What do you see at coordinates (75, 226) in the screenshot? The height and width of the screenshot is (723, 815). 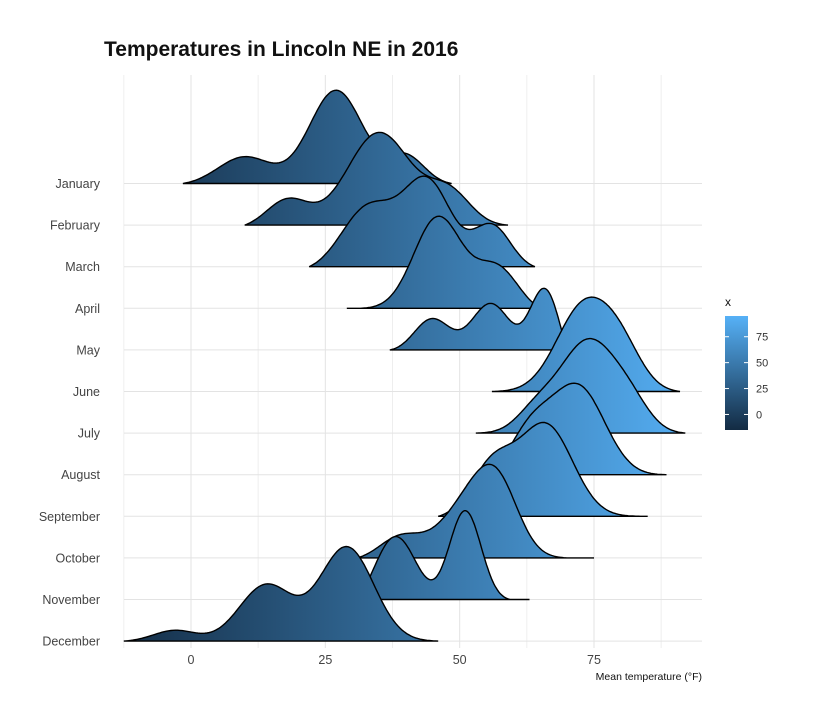 I see `y-tick-label: February` at bounding box center [75, 226].